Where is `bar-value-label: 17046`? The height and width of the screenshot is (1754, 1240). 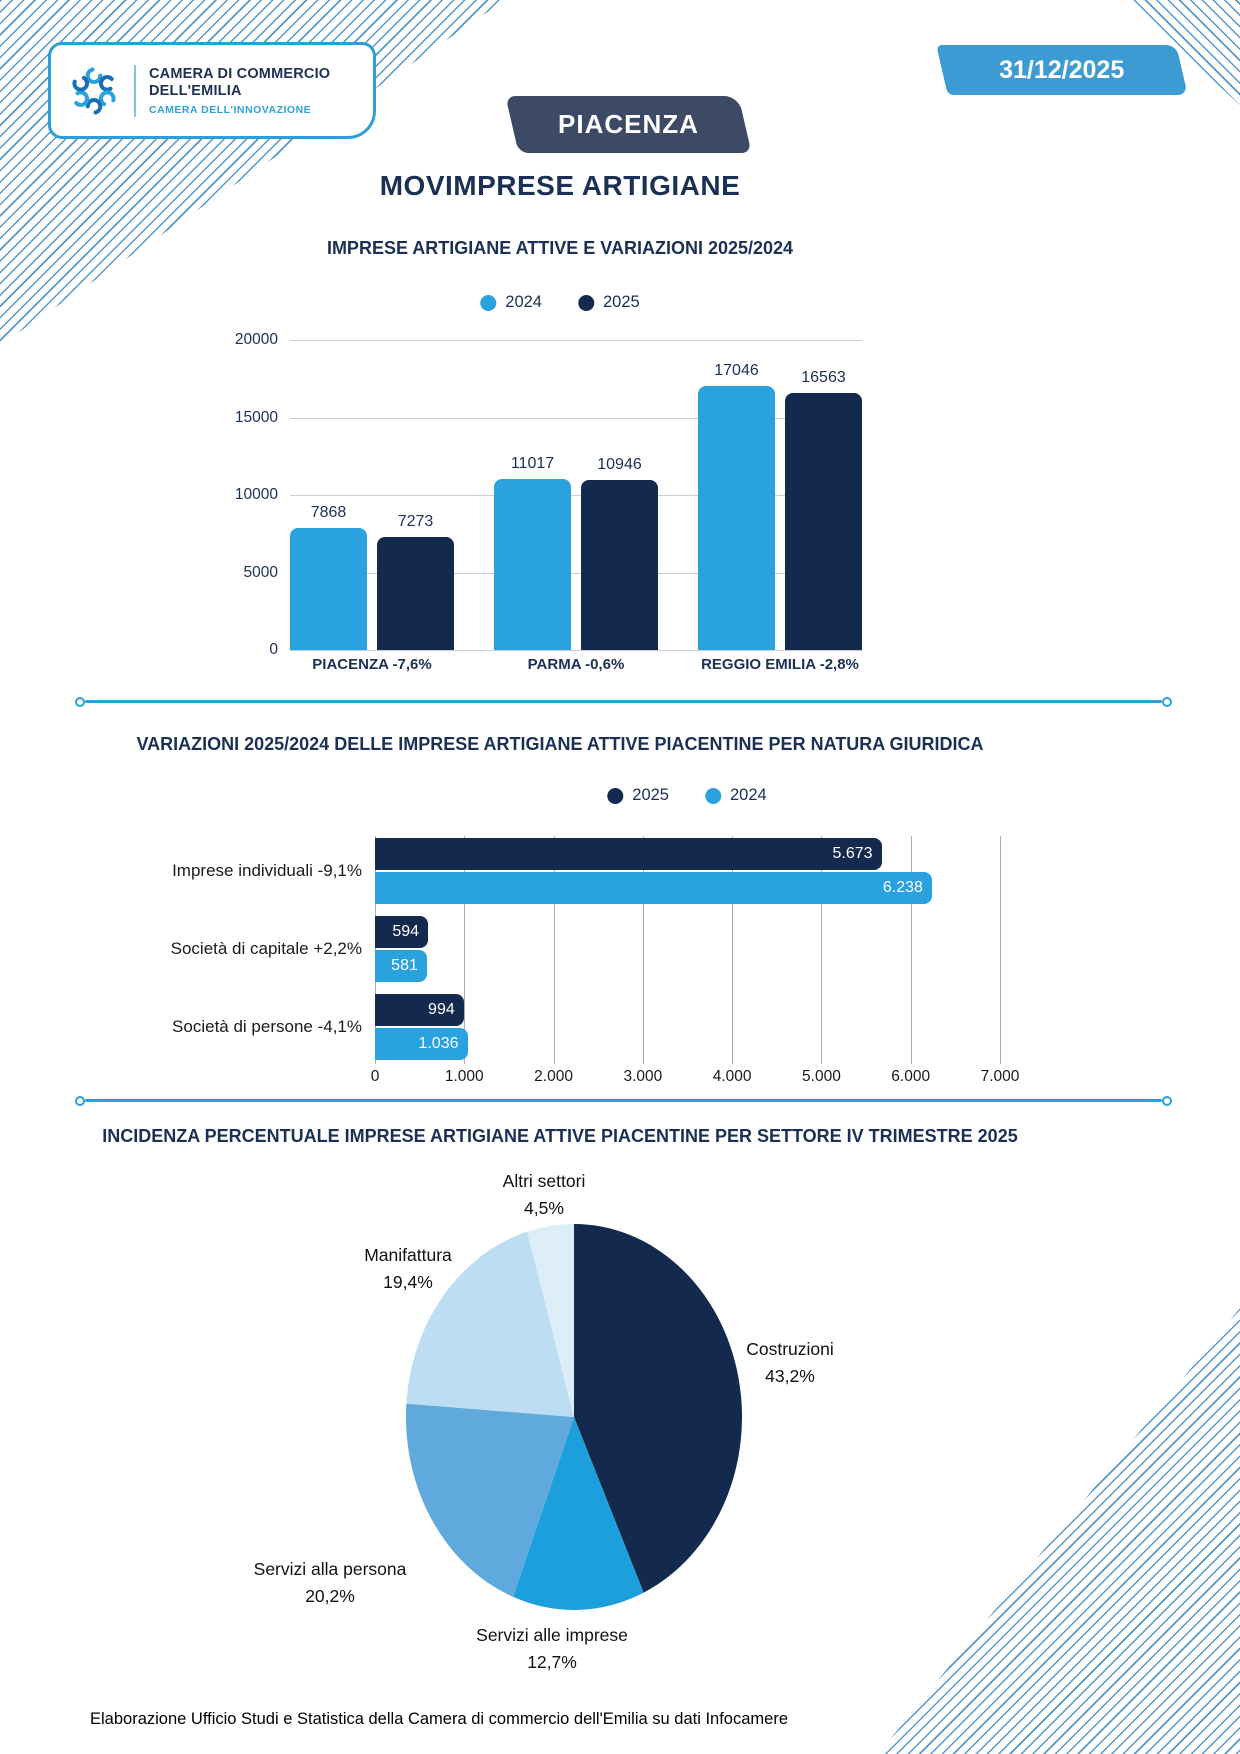 bar-value-label: 17046 is located at coordinates (736, 370).